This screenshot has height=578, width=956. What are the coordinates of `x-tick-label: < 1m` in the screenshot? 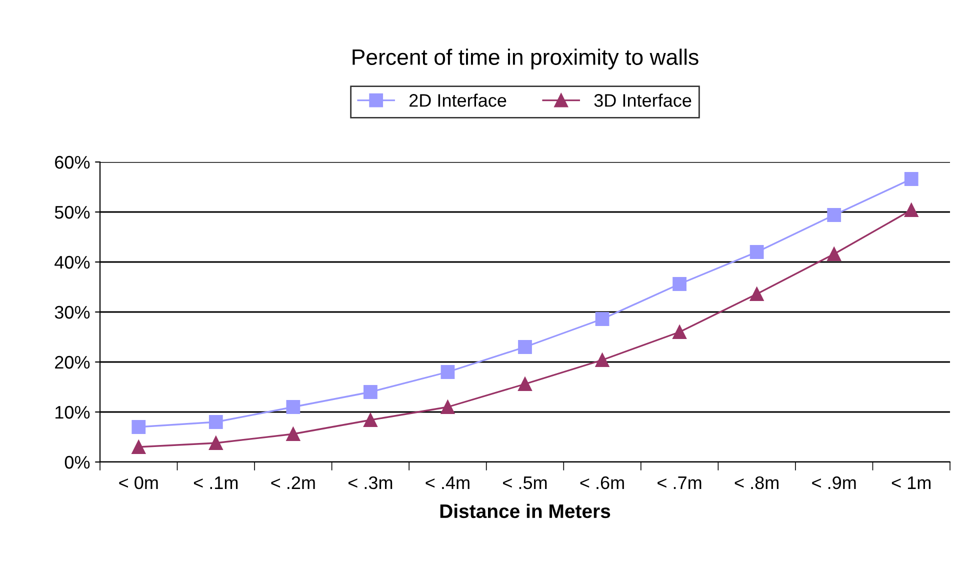 It's located at (911, 482).